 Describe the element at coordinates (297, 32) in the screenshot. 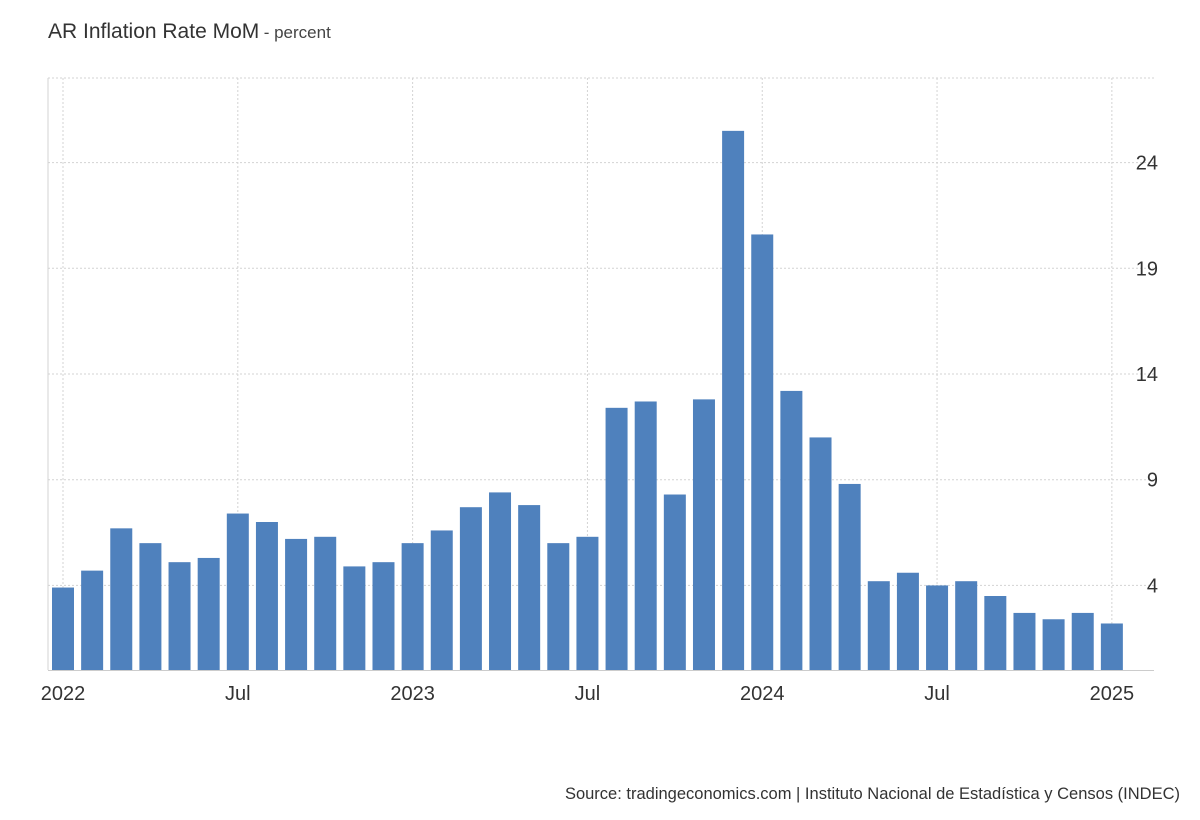

I see `chart-unit: - percent` at that location.